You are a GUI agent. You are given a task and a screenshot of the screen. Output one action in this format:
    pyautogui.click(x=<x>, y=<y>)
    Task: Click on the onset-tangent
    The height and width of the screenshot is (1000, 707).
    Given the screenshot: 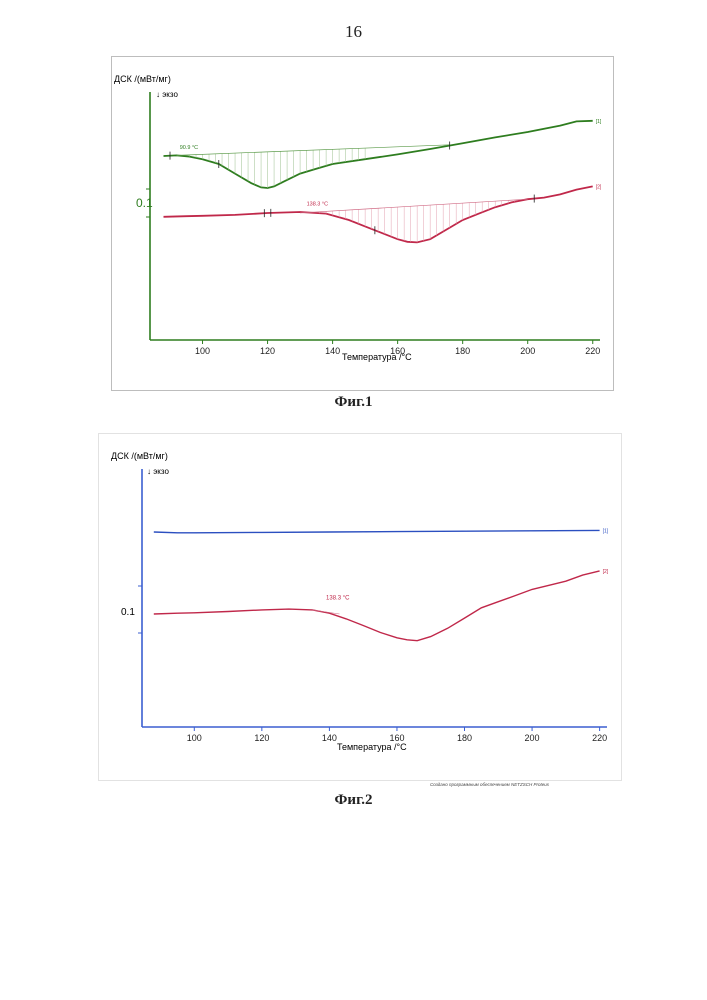 What is the action you would take?
    pyautogui.click(x=326, y=612)
    